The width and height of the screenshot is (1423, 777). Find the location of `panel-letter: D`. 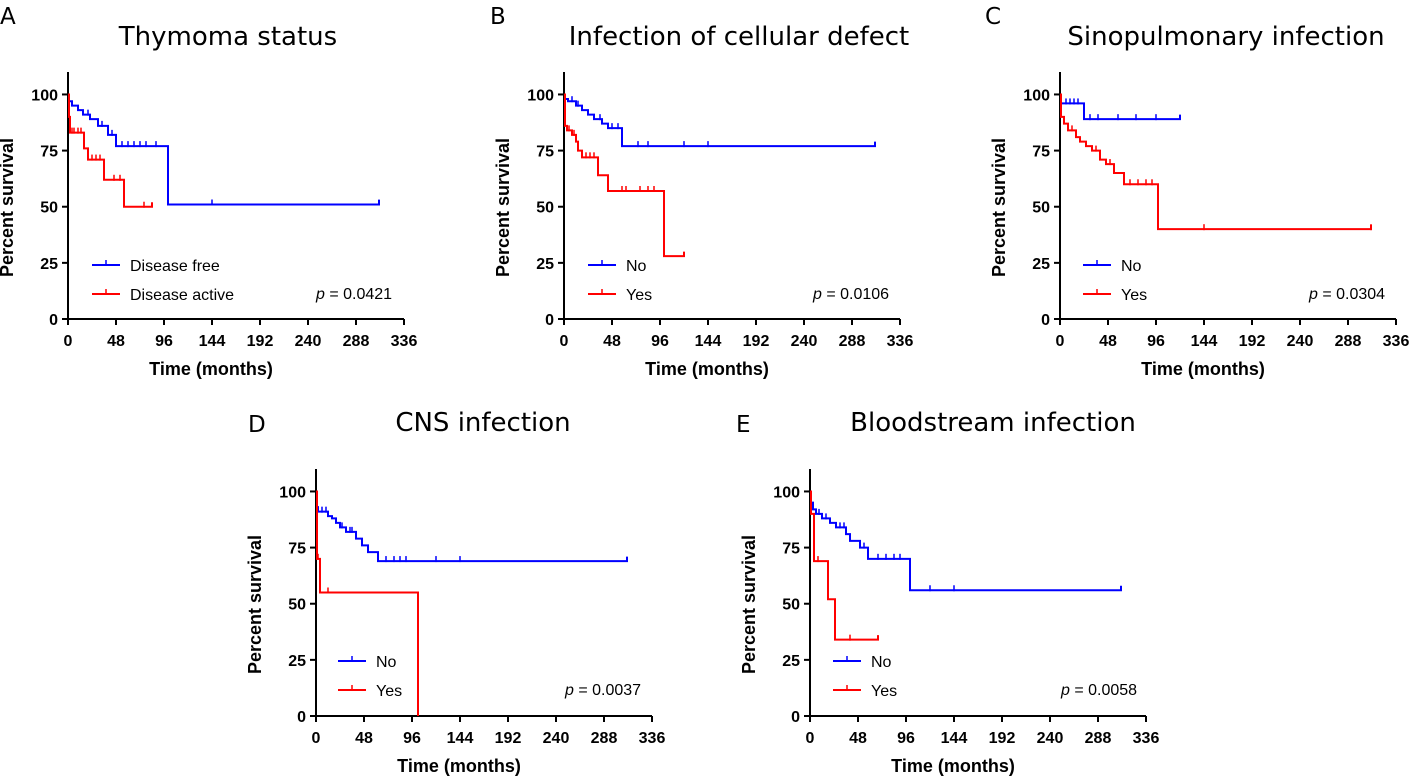

panel-letter: D is located at coordinates (257, 425).